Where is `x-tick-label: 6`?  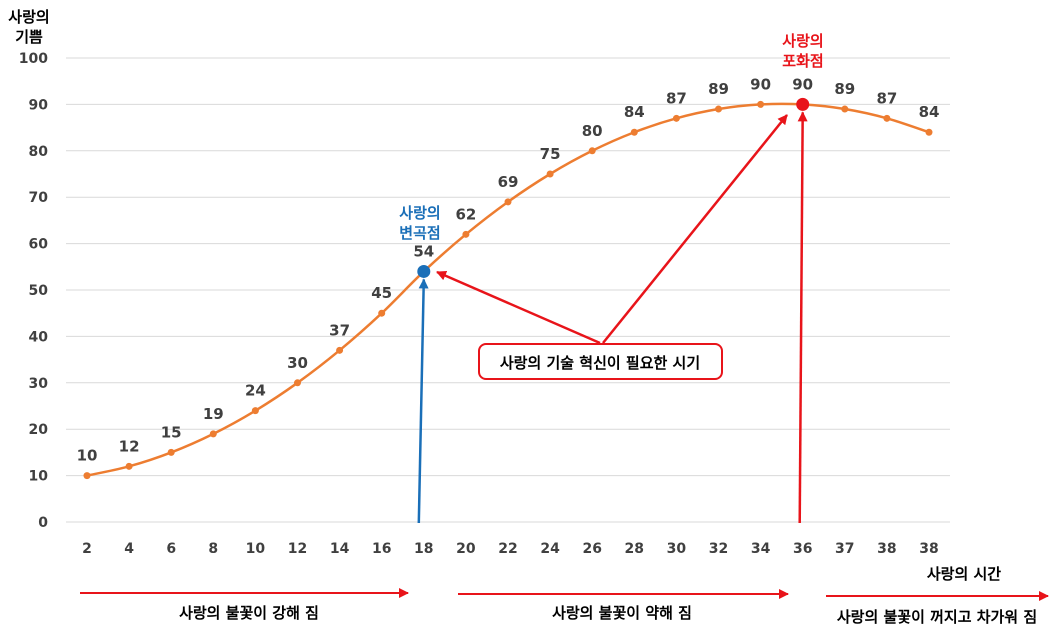
x-tick-label: 6 is located at coordinates (171, 549).